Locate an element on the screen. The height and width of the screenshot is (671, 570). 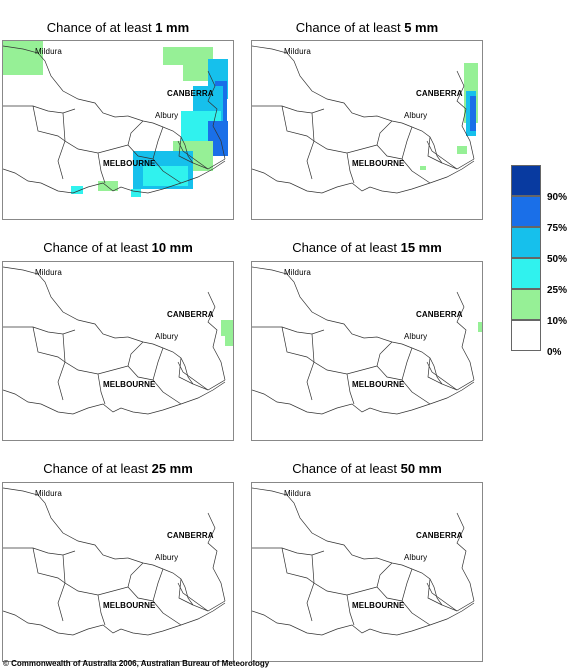
panel-title: Chance of at least 25 mm is located at coordinates (118, 468).